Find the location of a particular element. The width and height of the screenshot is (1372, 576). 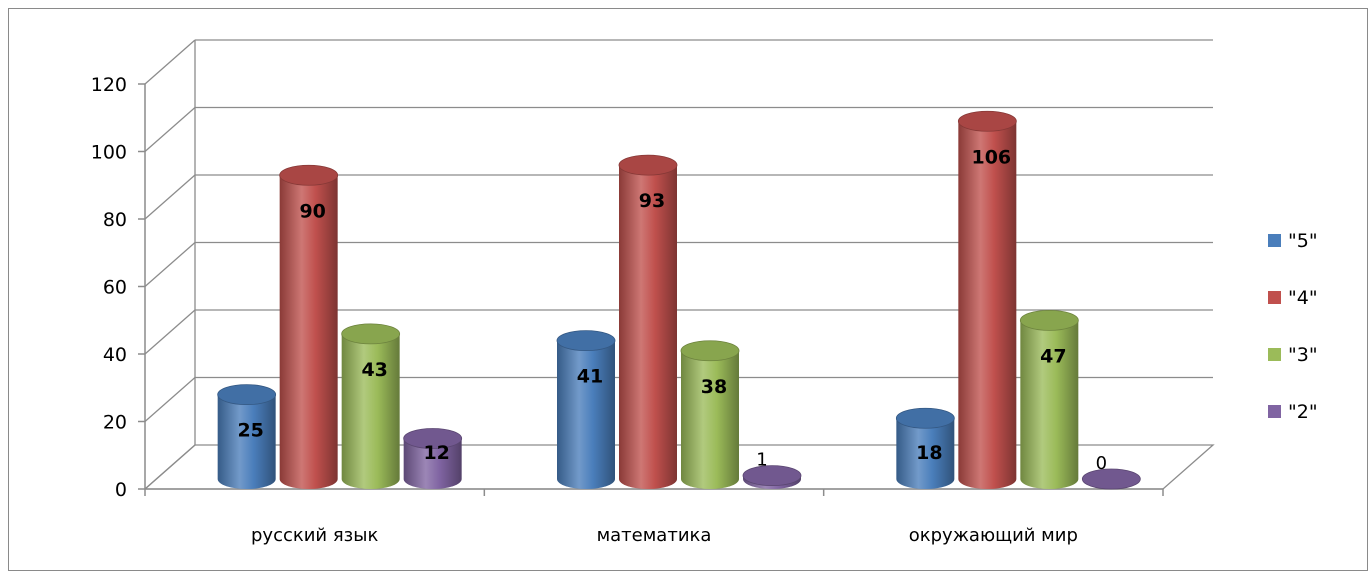

data-label: 106 is located at coordinates (991, 157).